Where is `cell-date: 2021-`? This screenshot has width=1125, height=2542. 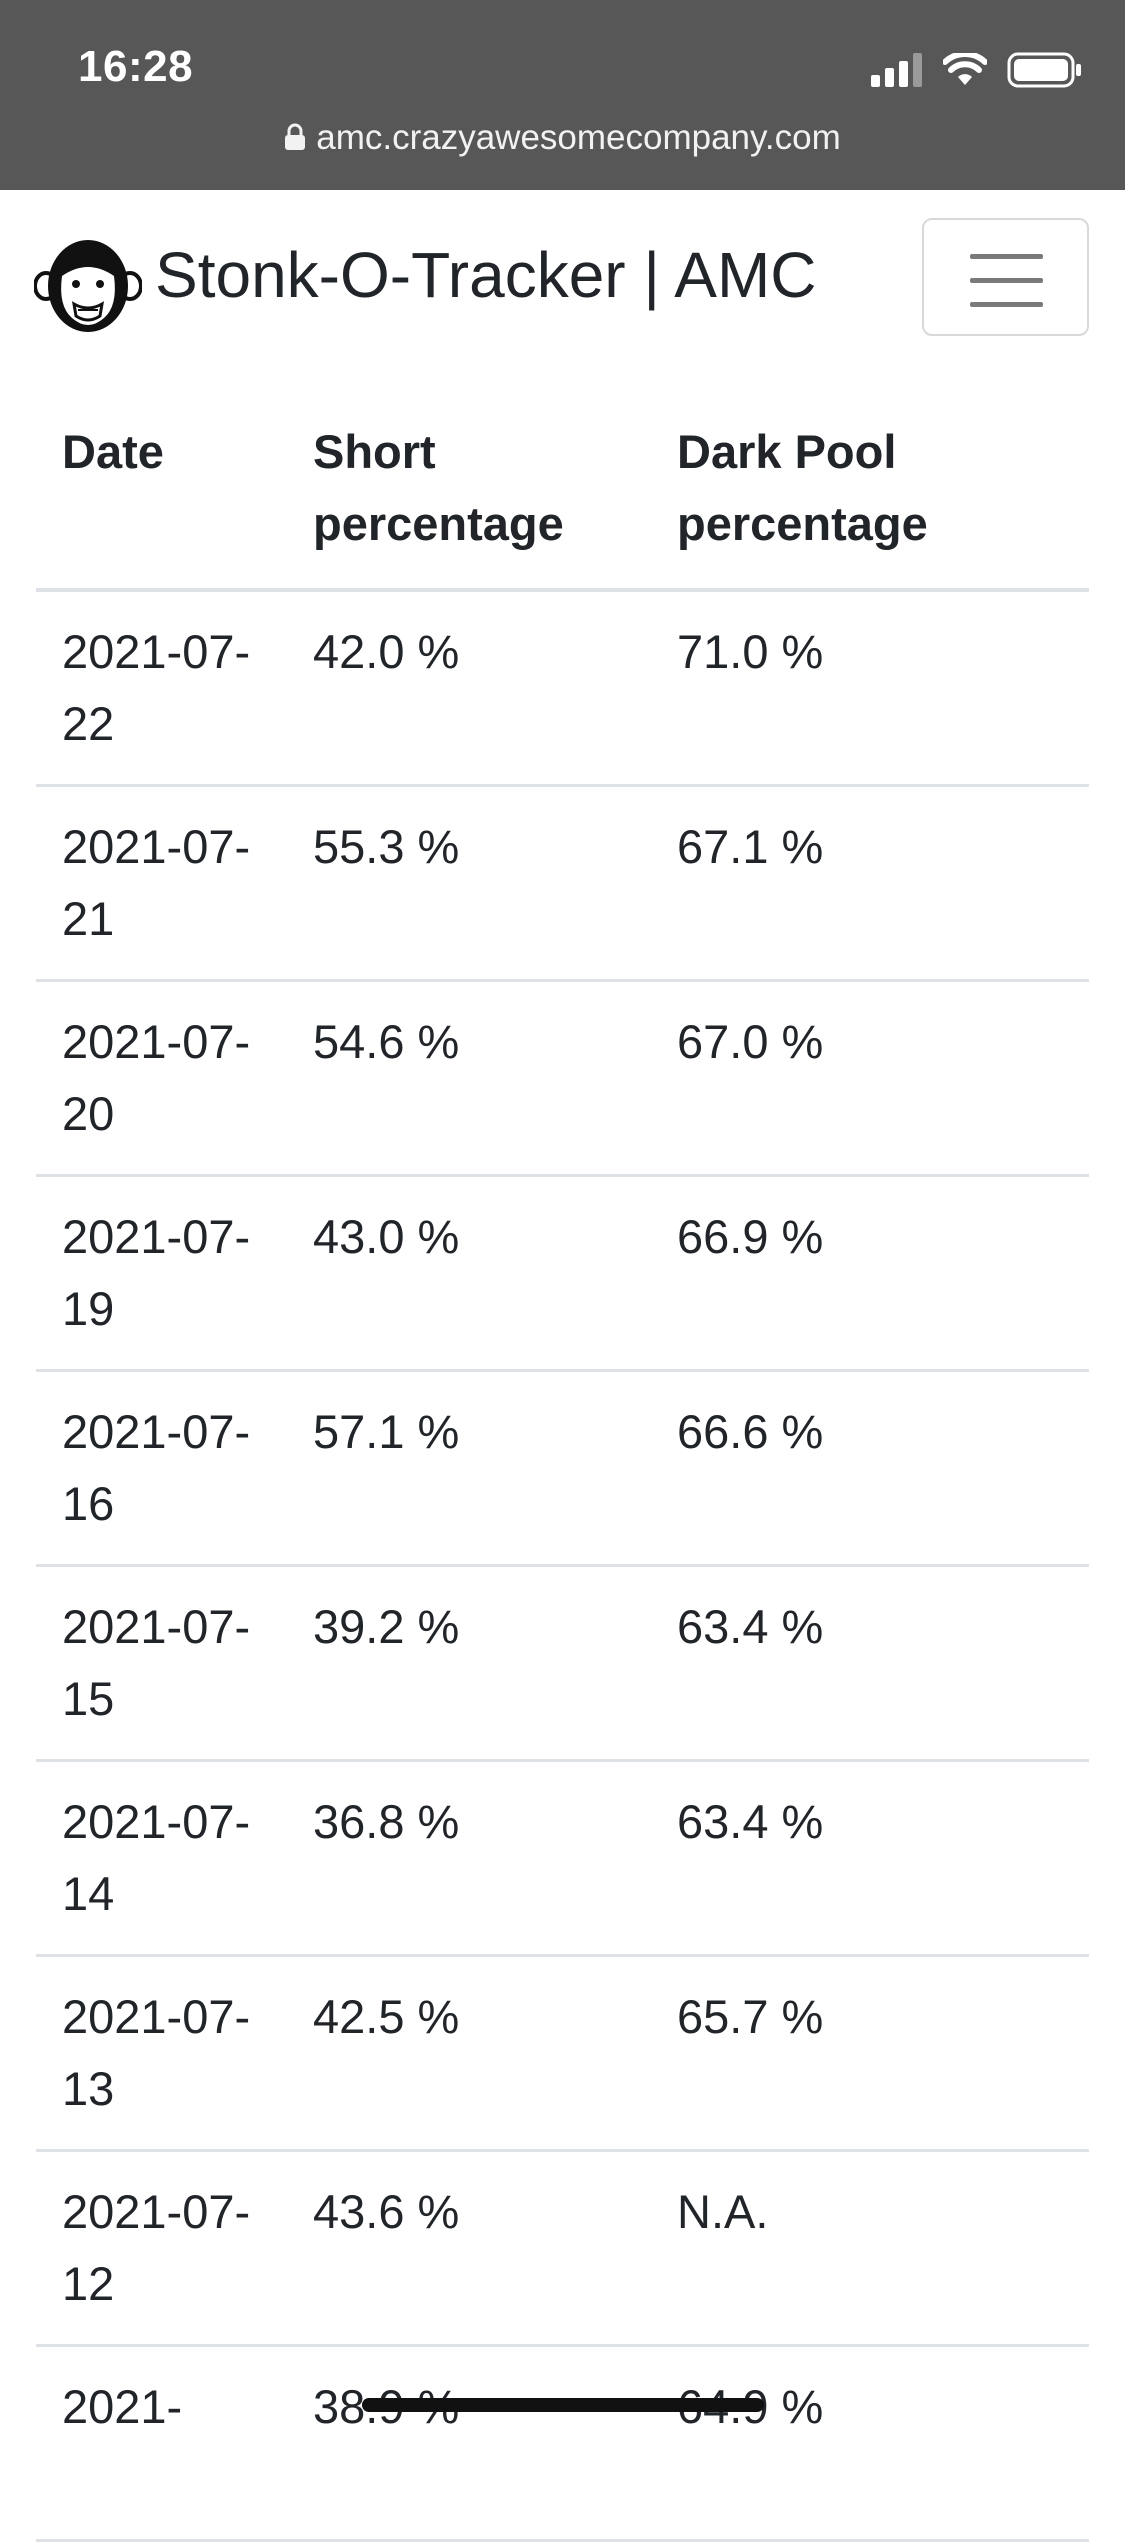 cell-date: 2021- is located at coordinates (161, 2443).